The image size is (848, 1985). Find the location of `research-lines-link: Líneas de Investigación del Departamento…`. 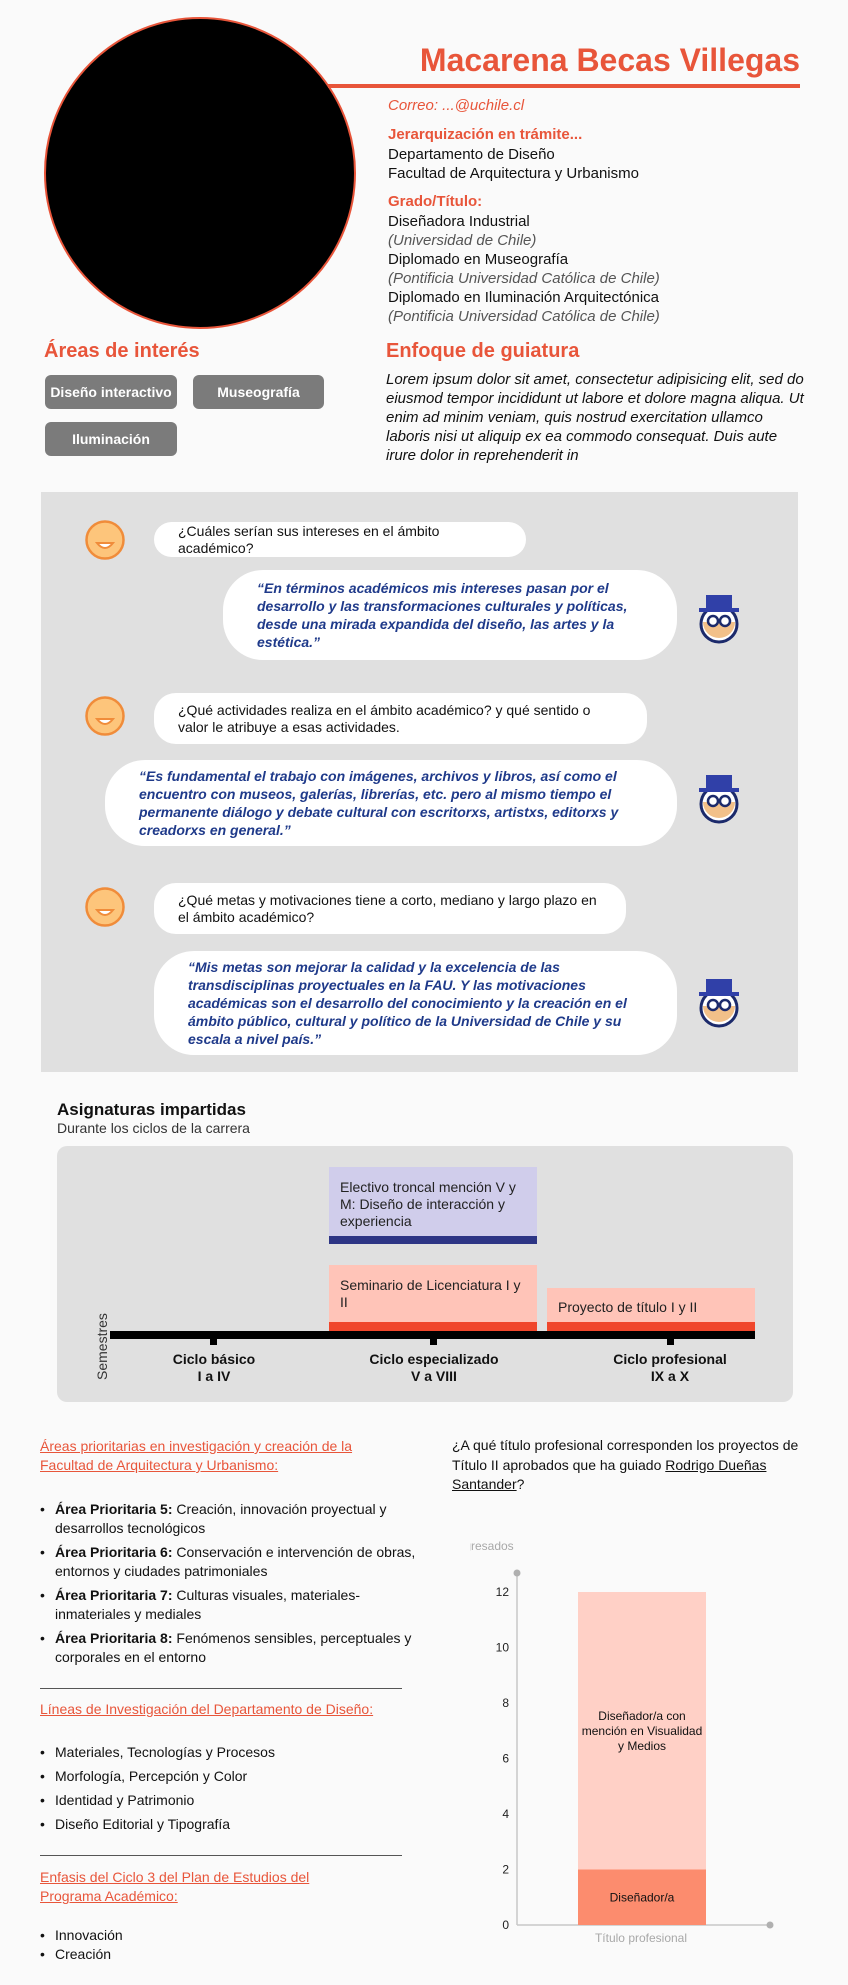

research-lines-link: Líneas de Investigación del Departamento… is located at coordinates (207, 1709).